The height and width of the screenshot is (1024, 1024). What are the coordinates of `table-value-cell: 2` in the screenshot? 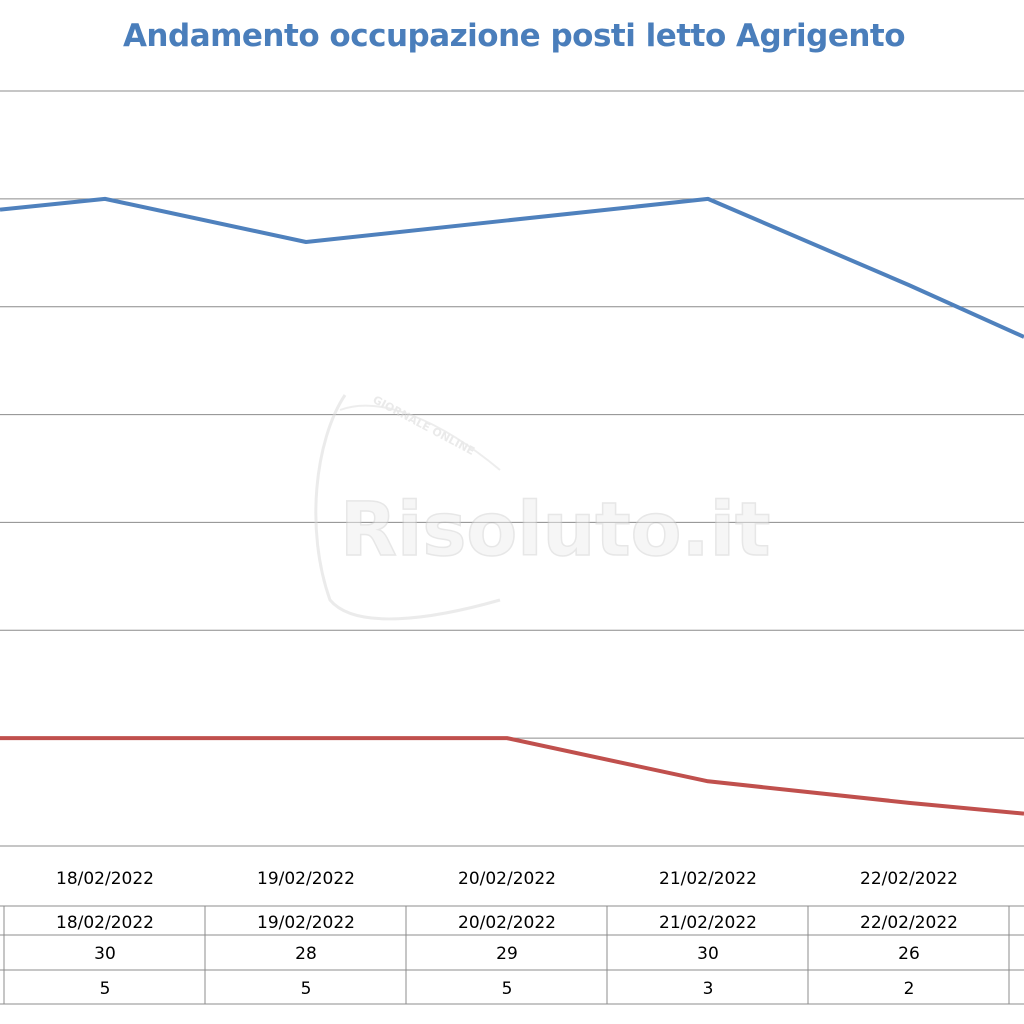 It's located at (909, 989).